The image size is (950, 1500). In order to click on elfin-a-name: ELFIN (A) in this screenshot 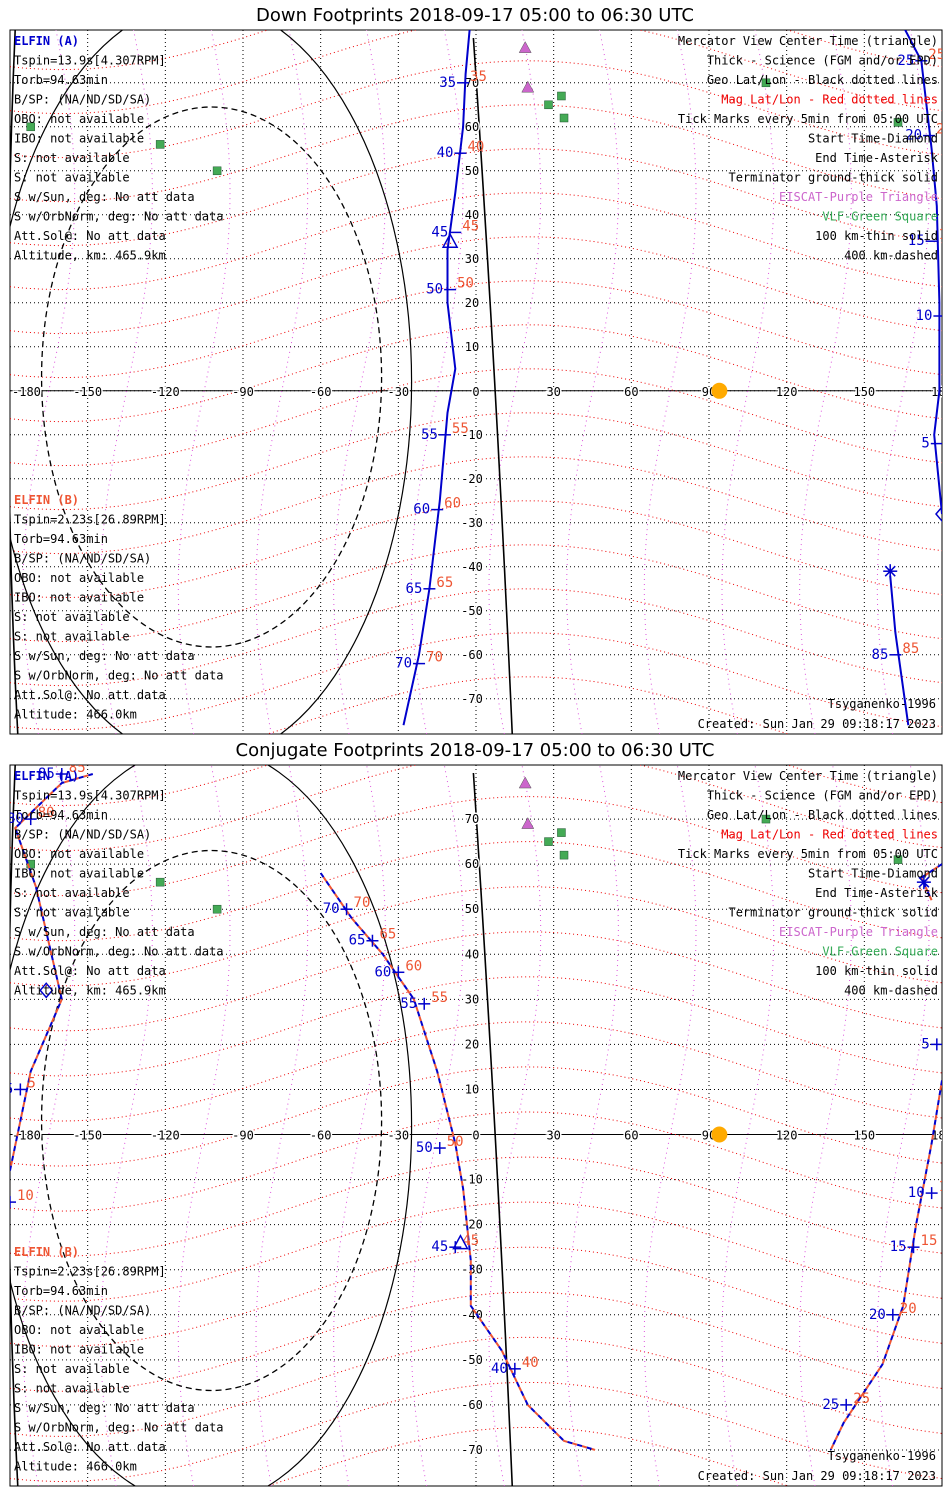, I will do `click(46, 776)`.